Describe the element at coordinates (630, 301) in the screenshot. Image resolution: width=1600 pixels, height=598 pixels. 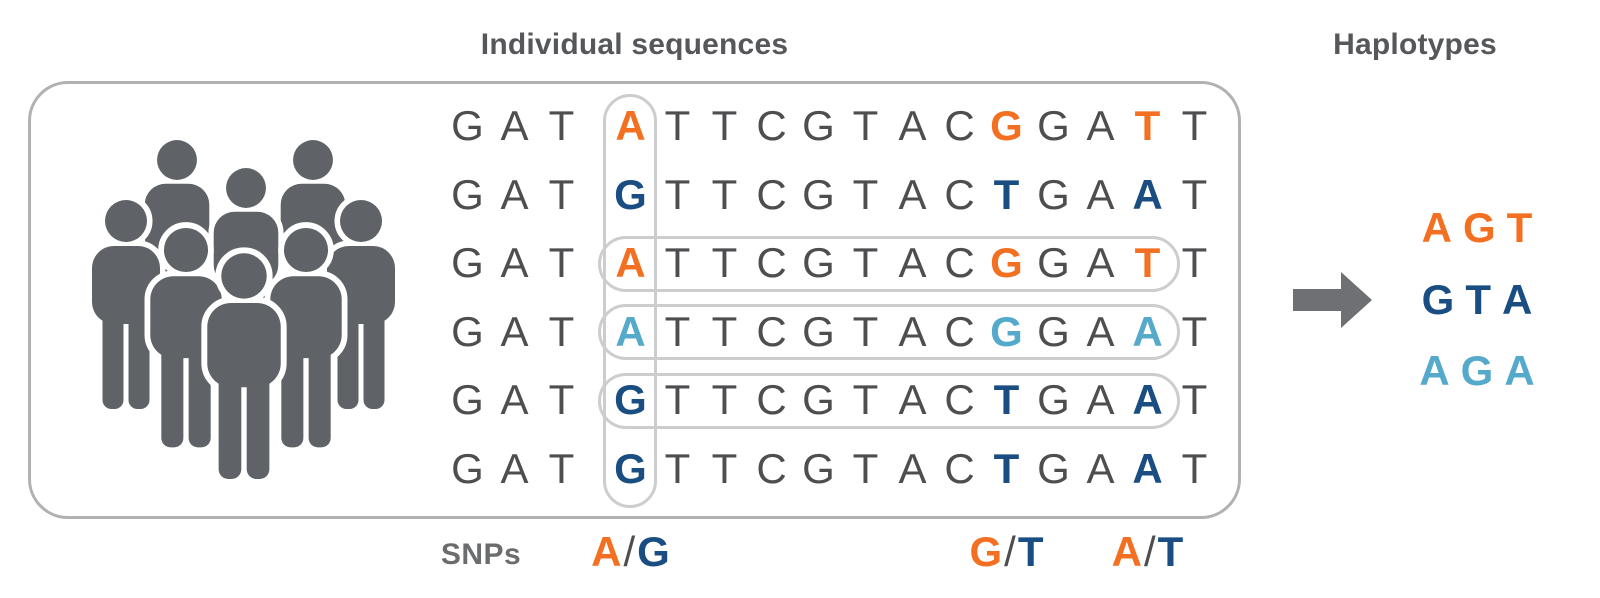
I see `snp-column-highlight` at that location.